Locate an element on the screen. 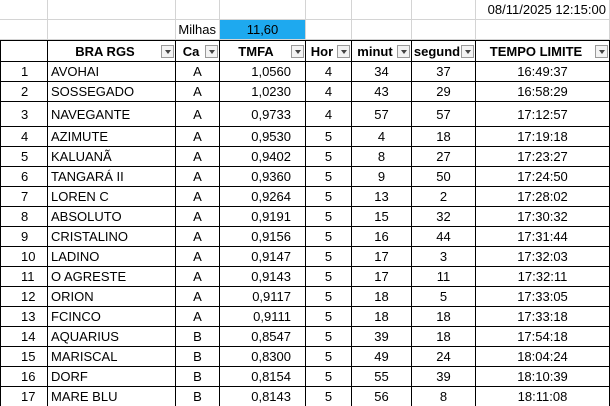  table-cell: 17:54:18 is located at coordinates (543, 337).